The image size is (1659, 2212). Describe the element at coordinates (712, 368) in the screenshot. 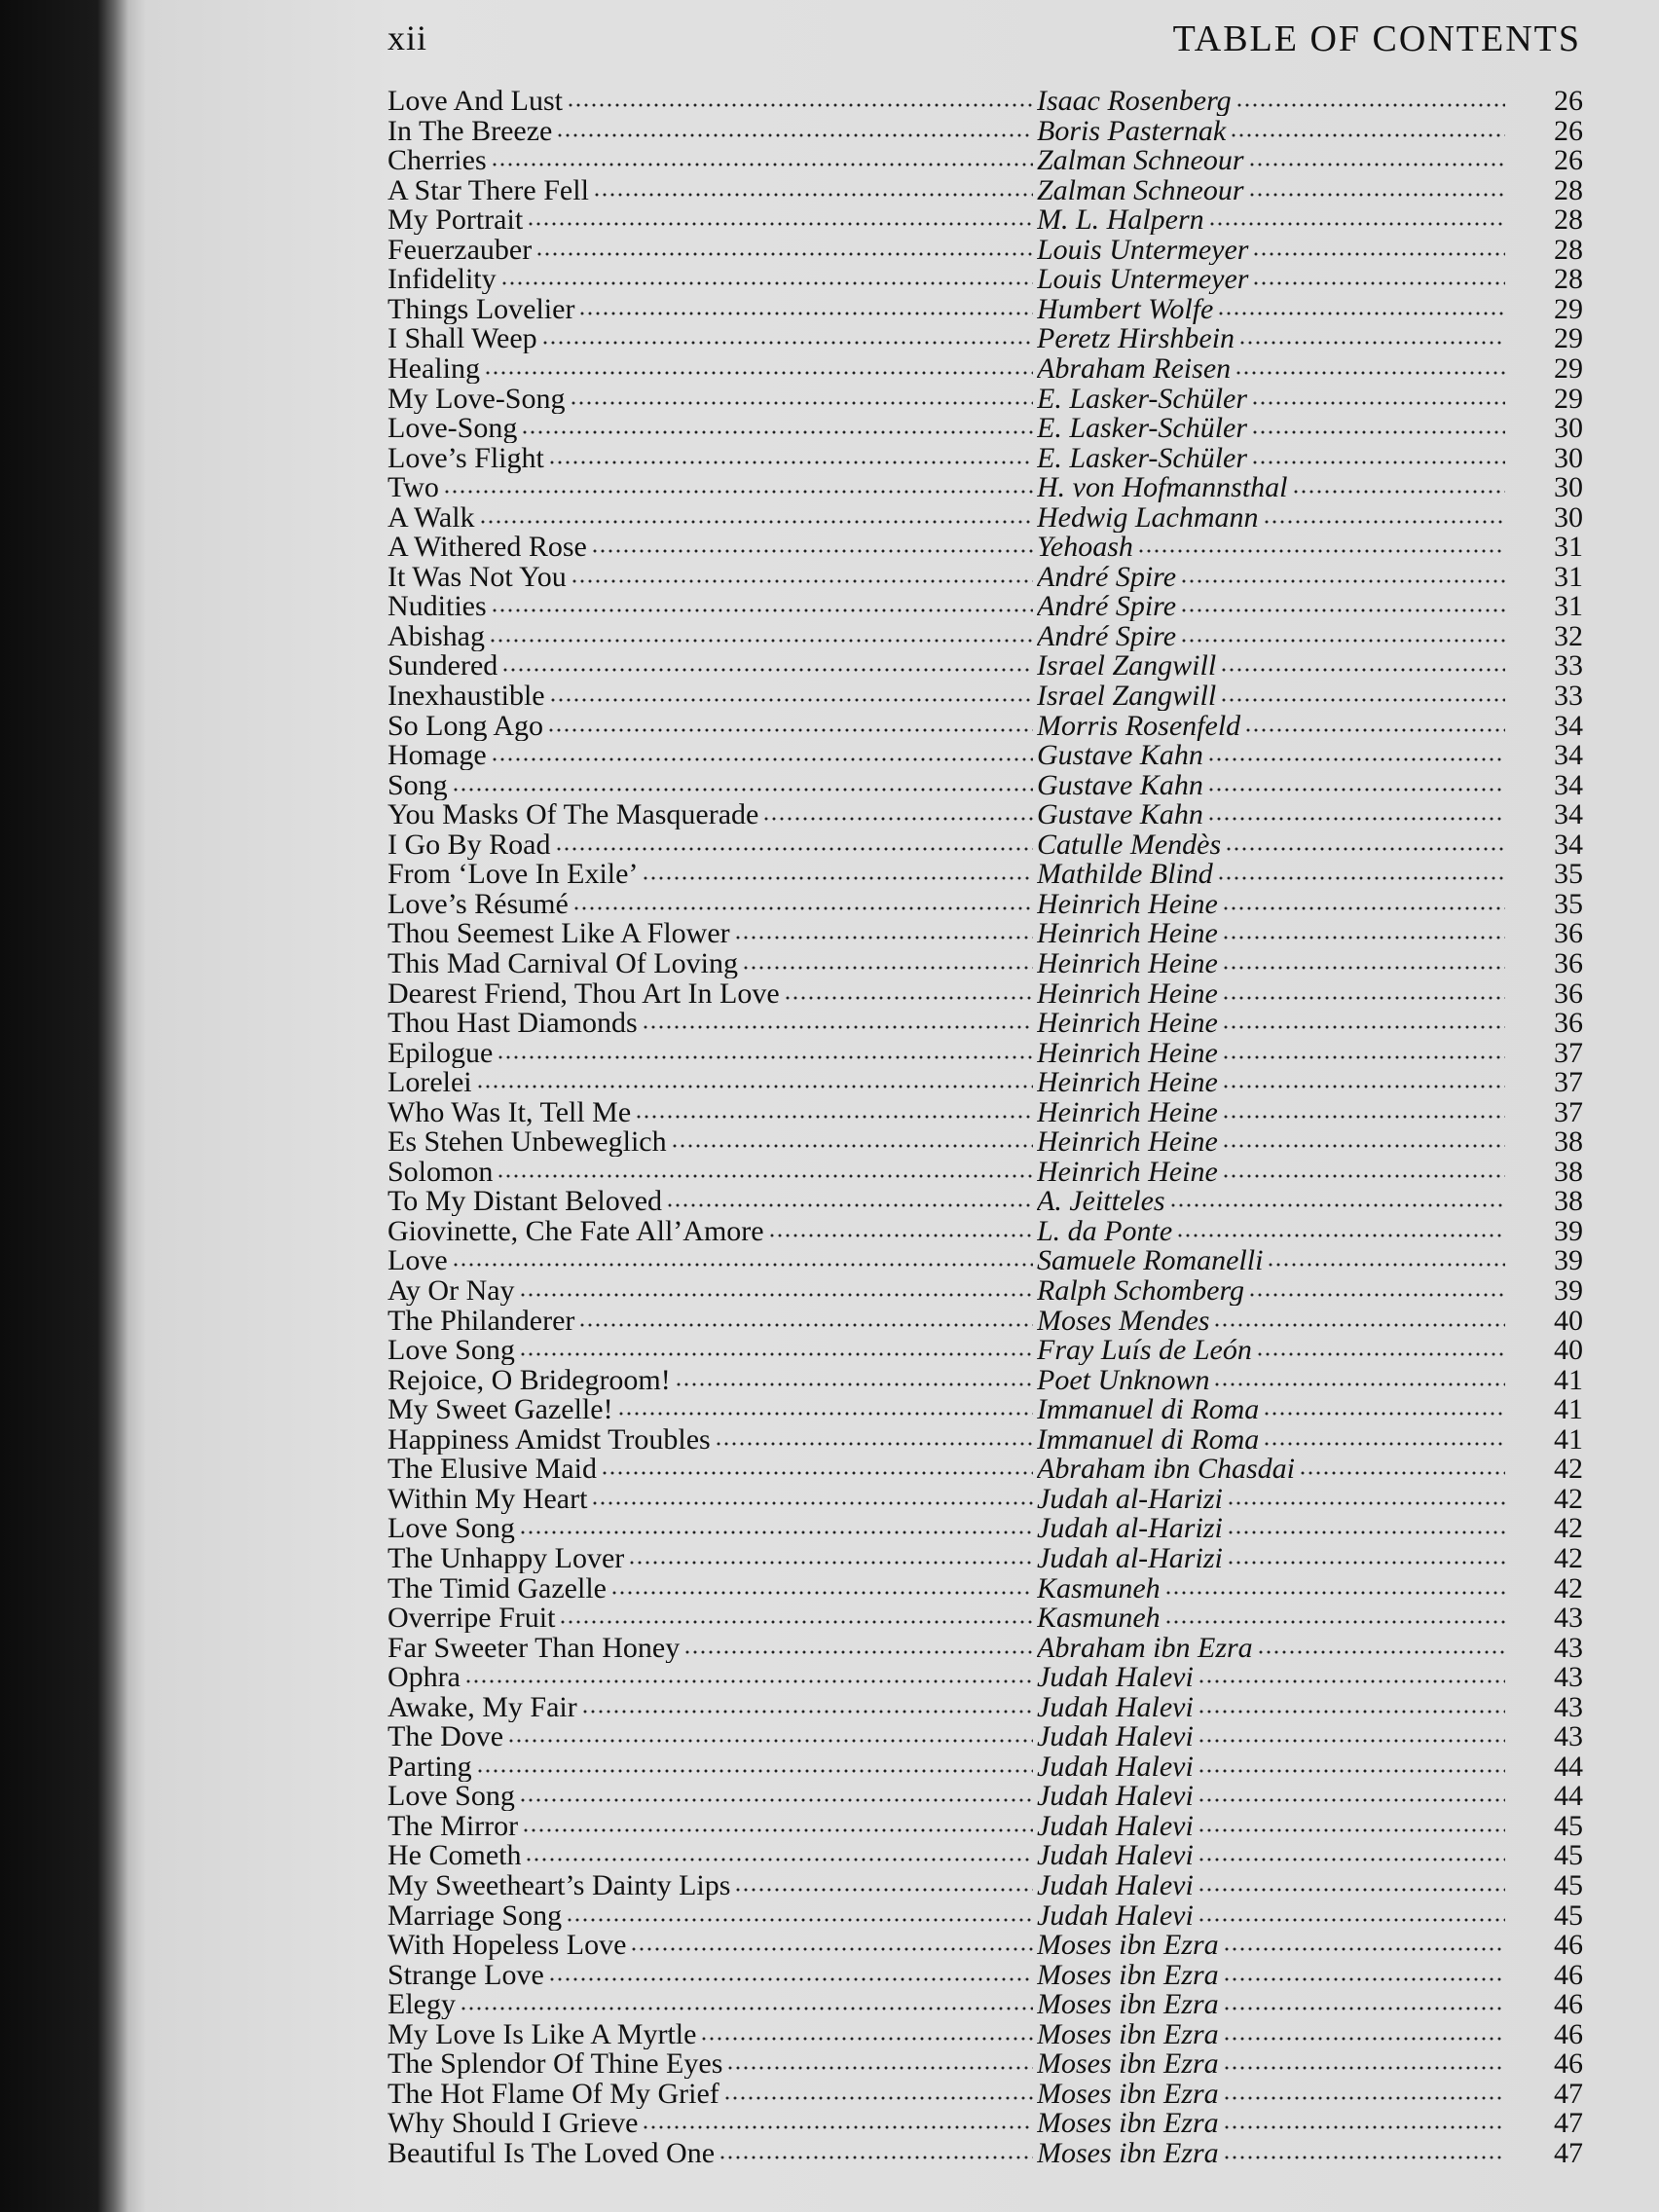

I see `title-cell: Healing` at that location.